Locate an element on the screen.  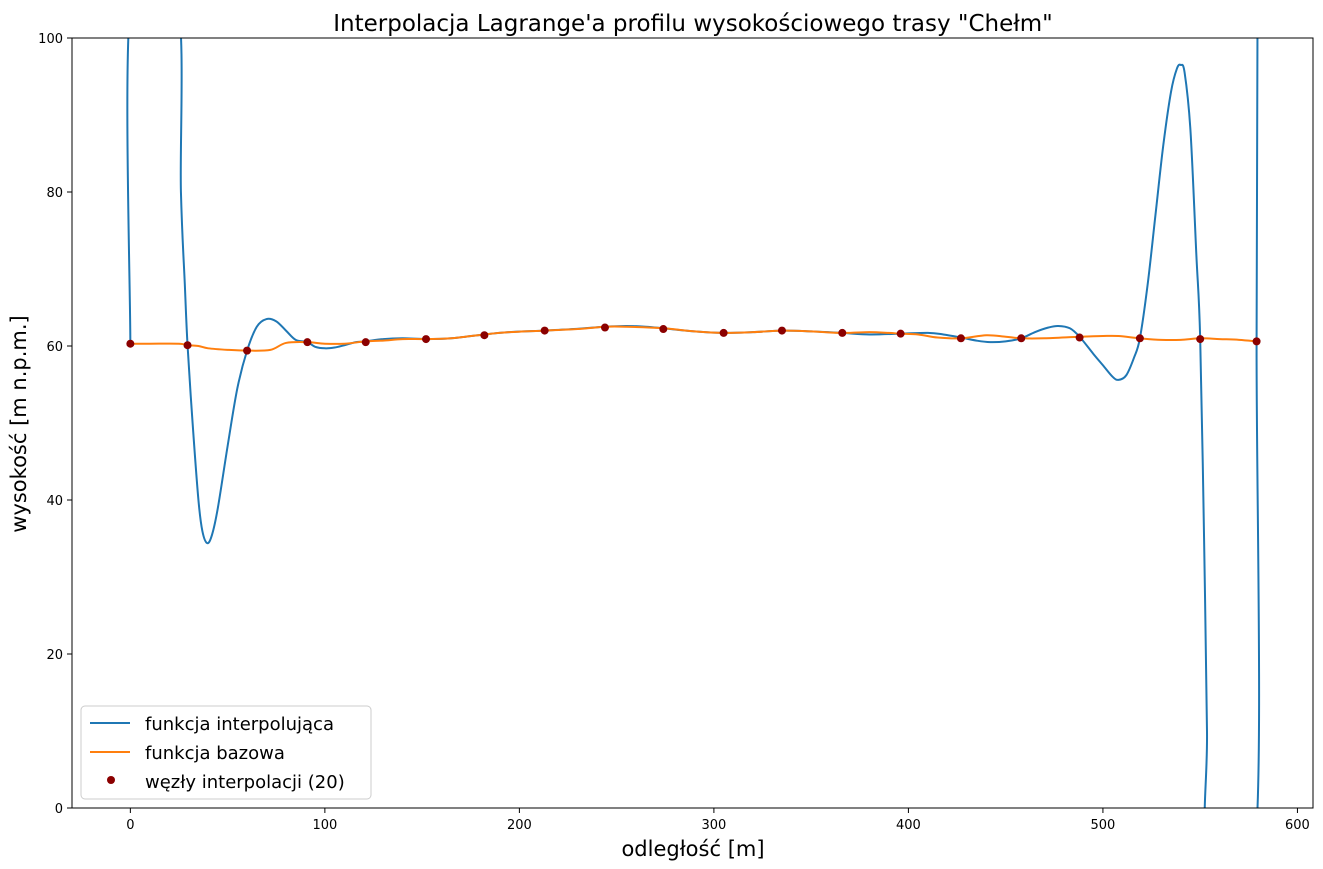
y-tick-label: 40 is located at coordinates (54, 501).